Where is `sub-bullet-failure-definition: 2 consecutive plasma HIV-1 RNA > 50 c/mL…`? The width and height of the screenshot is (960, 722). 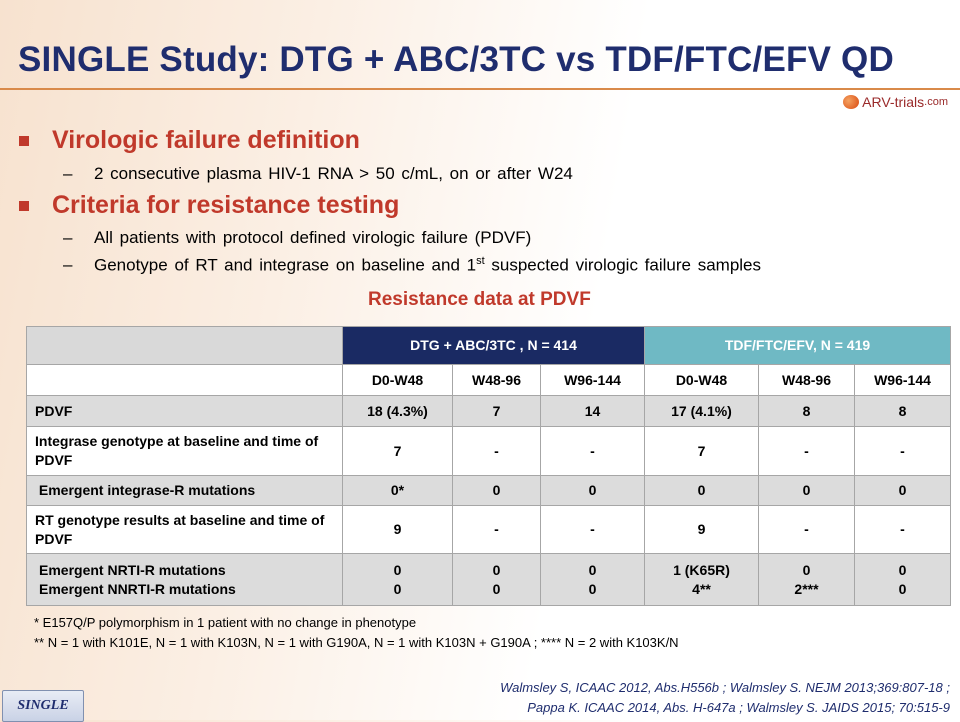 sub-bullet-failure-definition: 2 consecutive plasma HIV-1 RNA > 50 c/mL… is located at coordinates (333, 174).